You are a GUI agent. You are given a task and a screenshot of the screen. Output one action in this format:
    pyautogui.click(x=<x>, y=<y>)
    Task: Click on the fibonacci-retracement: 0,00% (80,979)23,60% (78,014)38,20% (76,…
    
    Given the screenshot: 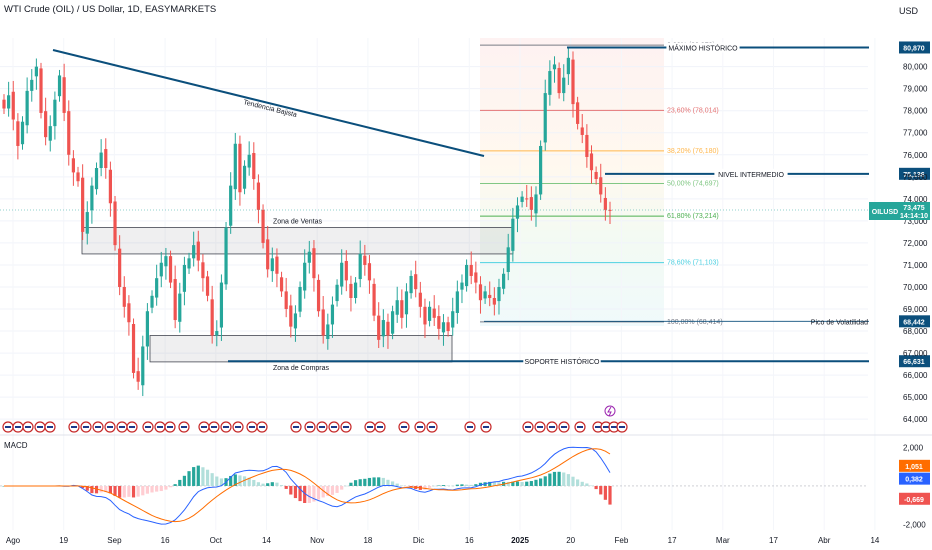 What is the action you would take?
    pyautogui.click(x=601, y=184)
    